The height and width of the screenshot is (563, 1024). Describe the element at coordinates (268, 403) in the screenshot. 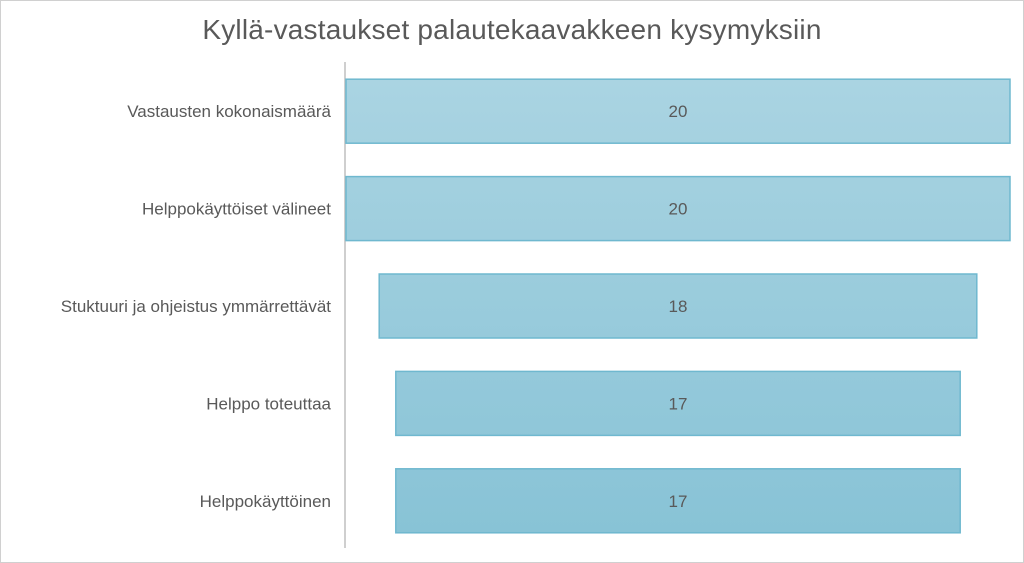

I see `category-label: Helppo toteuttaa` at that location.